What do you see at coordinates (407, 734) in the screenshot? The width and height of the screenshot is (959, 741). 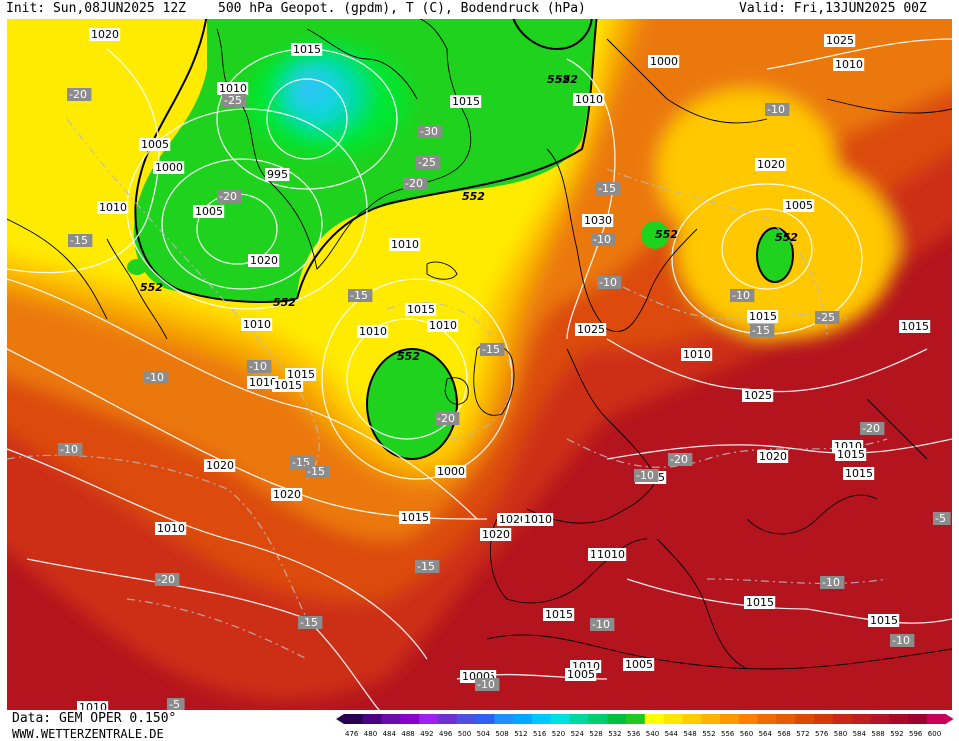 I see `legend-value: 488` at bounding box center [407, 734].